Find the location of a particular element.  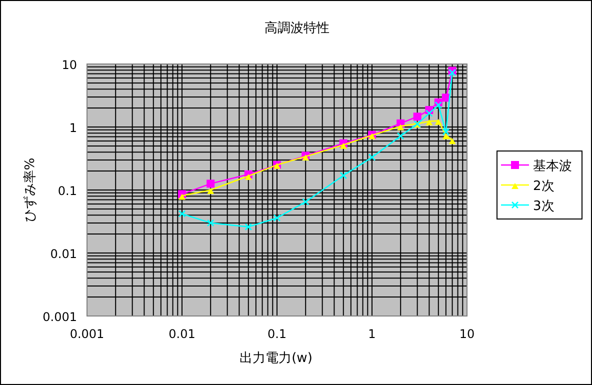

x-tick-label: 0.1 is located at coordinates (277, 334).